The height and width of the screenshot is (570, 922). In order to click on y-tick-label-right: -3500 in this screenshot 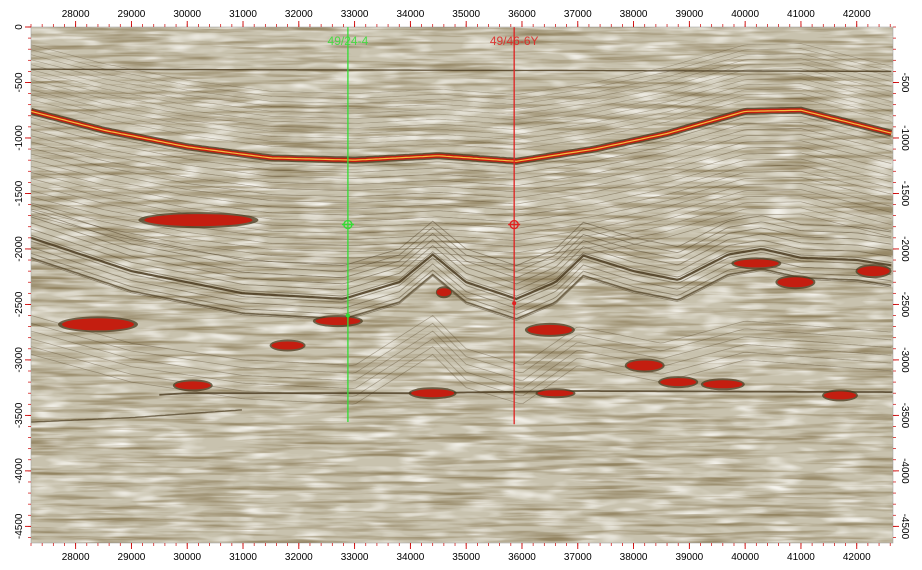, I will do `click(904, 416)`.